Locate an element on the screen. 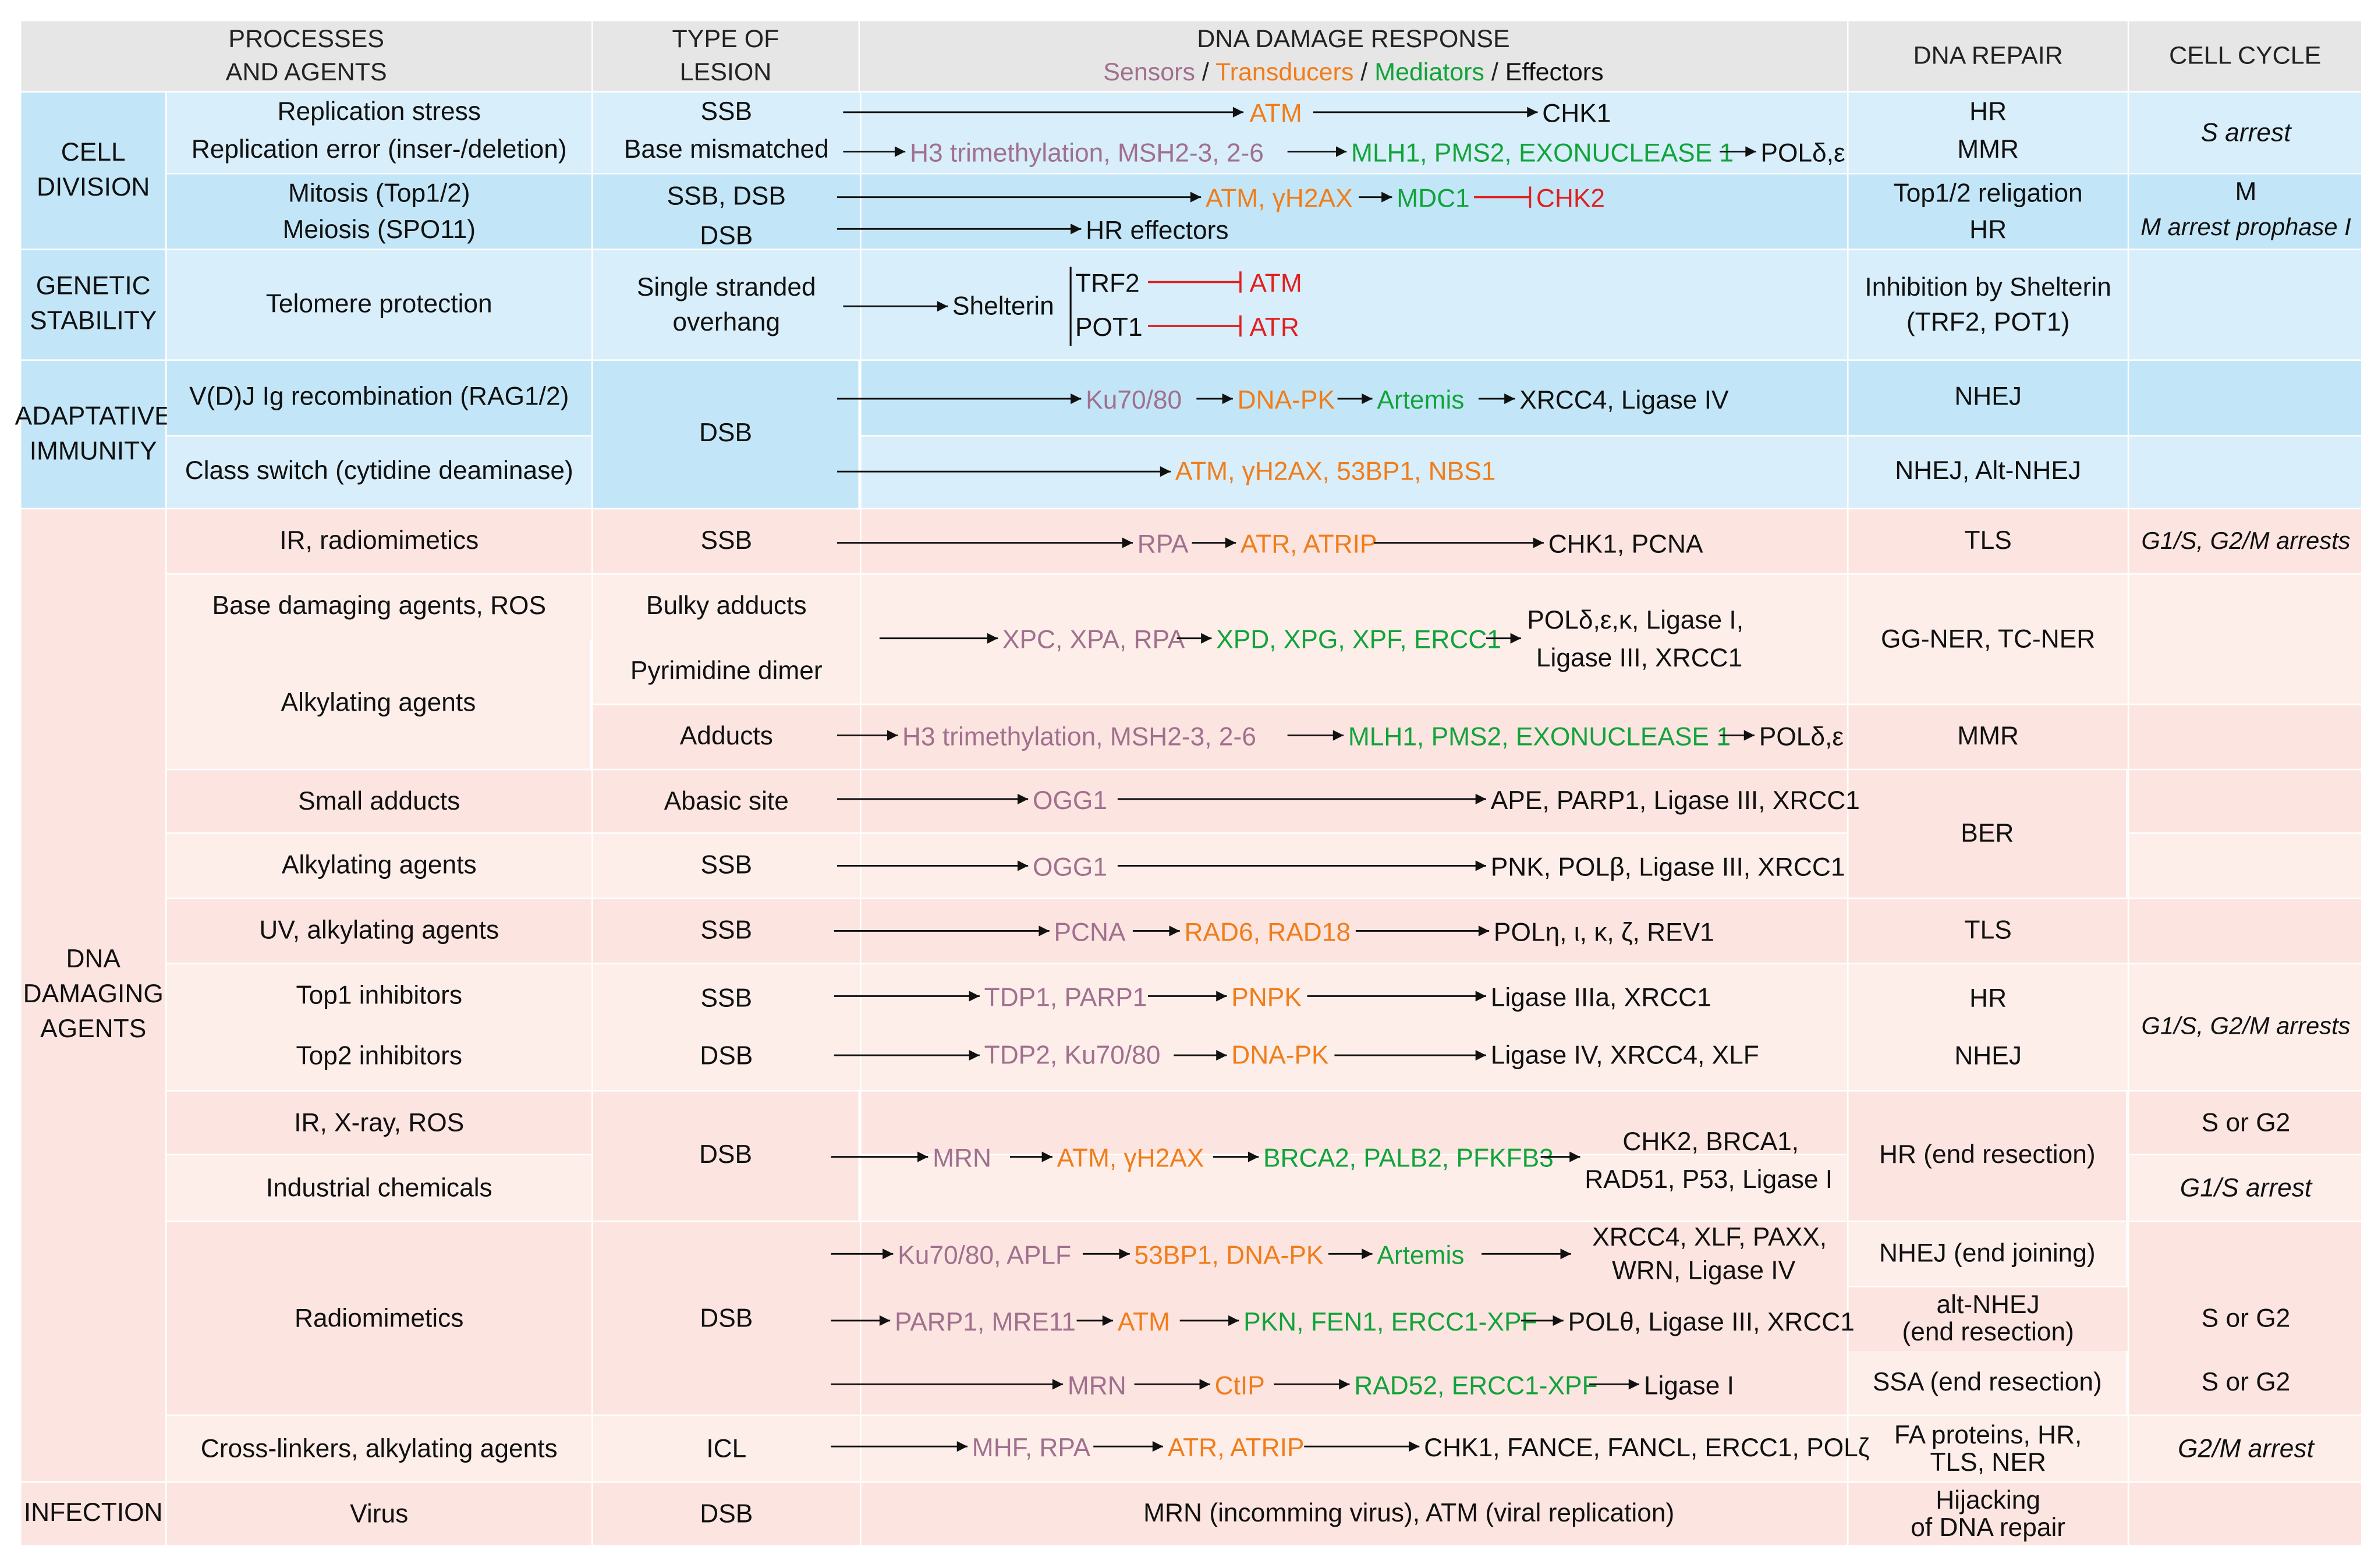 The height and width of the screenshot is (1568, 2378). process-r16: IR, X-ray, ROS is located at coordinates (379, 1123).